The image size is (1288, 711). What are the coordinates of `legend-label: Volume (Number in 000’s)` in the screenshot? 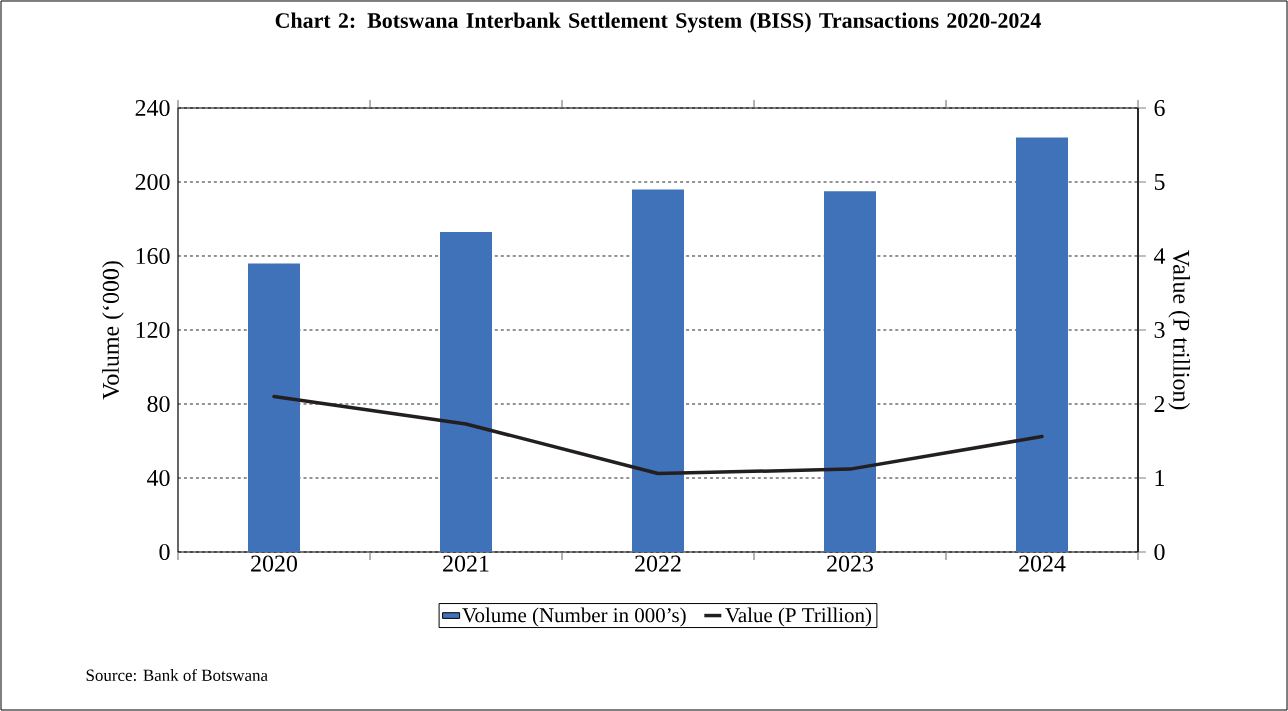 It's located at (574, 617).